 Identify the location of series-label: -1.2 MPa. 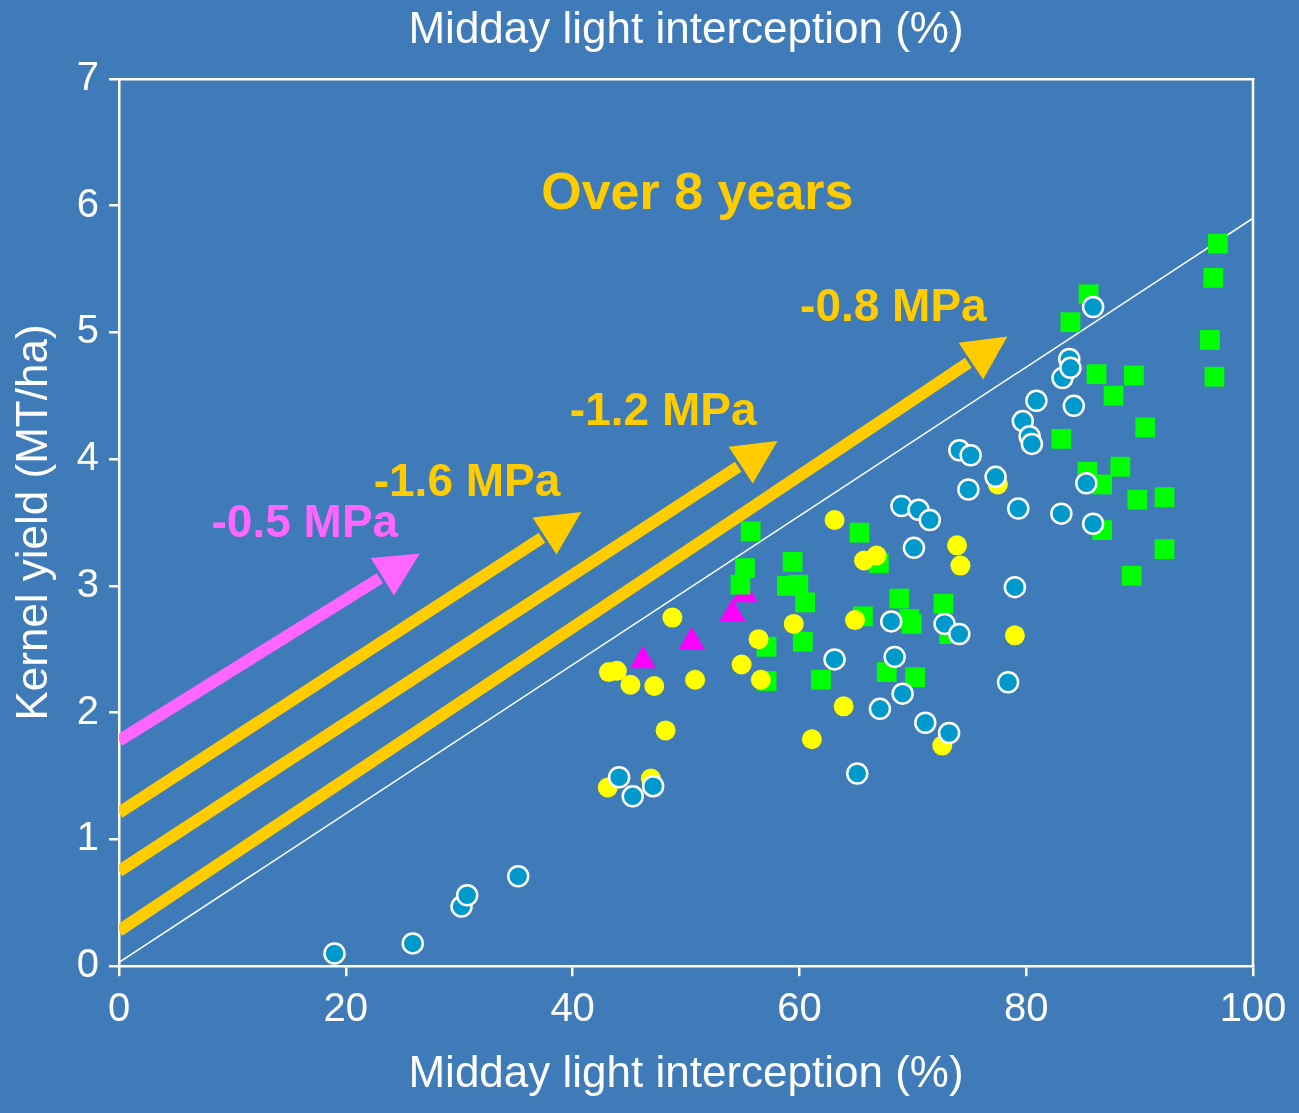
(663, 409).